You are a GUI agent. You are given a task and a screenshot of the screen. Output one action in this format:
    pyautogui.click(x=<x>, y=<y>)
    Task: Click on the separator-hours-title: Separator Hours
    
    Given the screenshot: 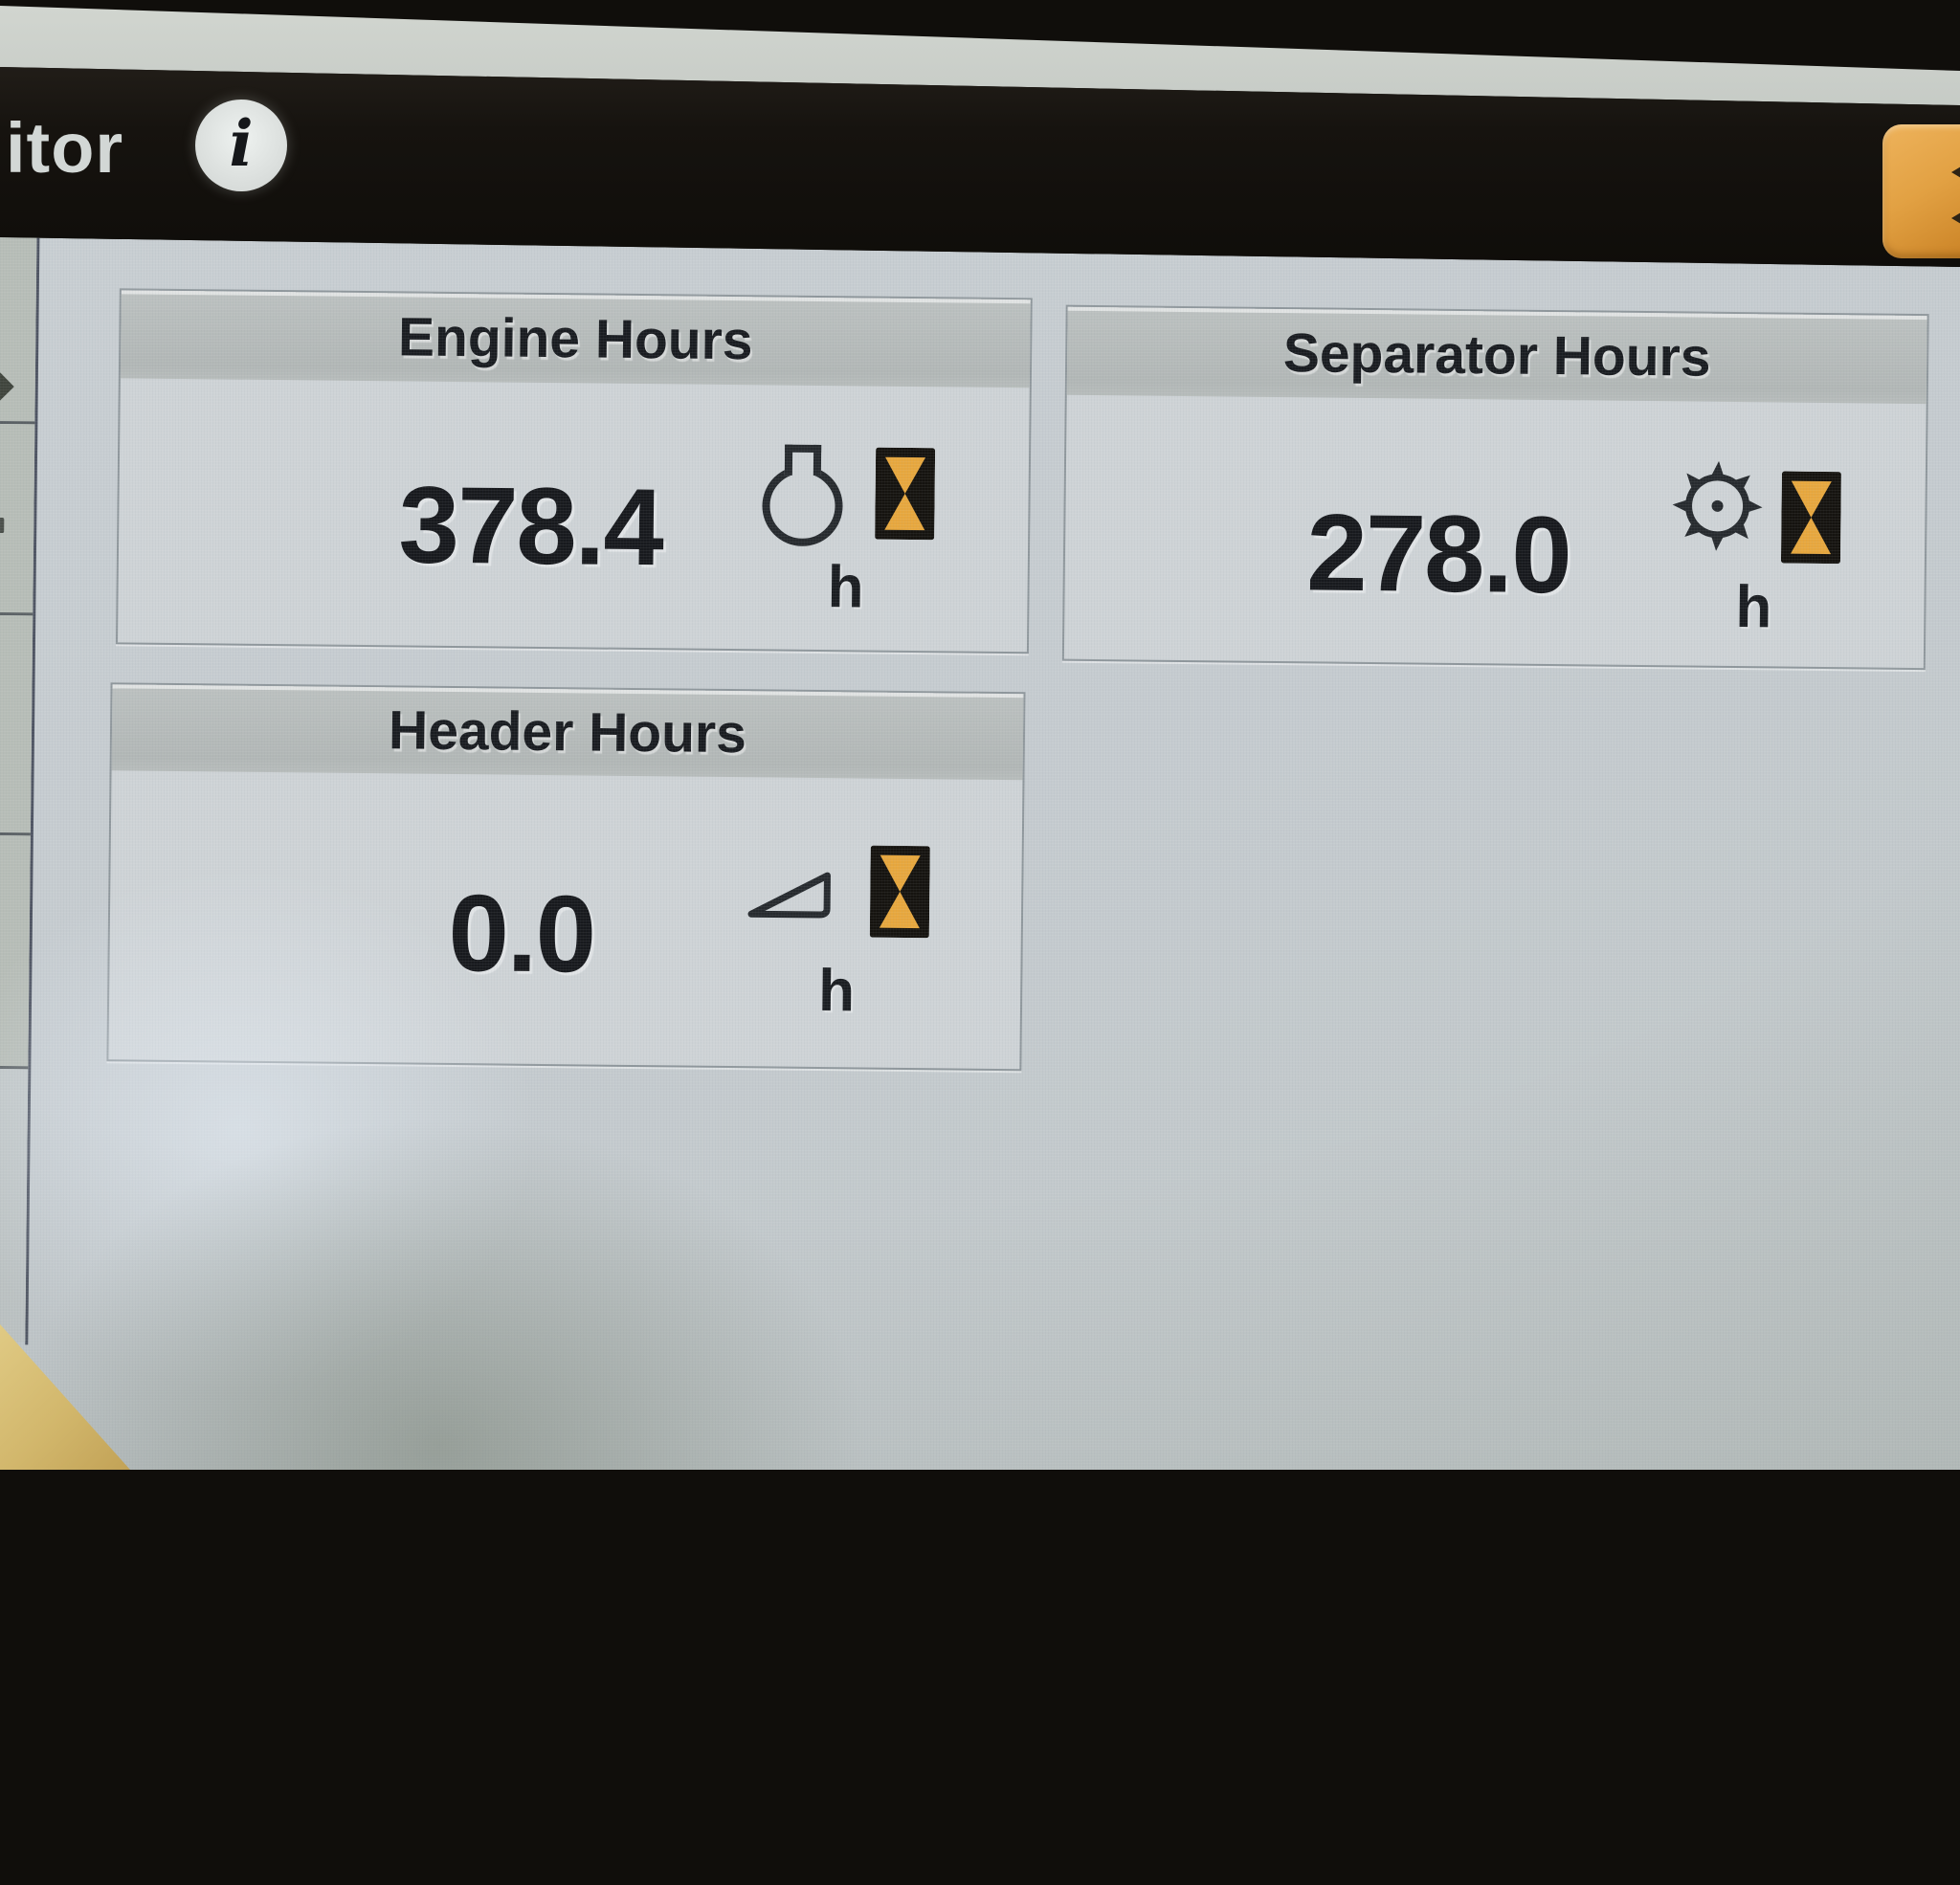 What is the action you would take?
    pyautogui.click(x=1497, y=355)
    